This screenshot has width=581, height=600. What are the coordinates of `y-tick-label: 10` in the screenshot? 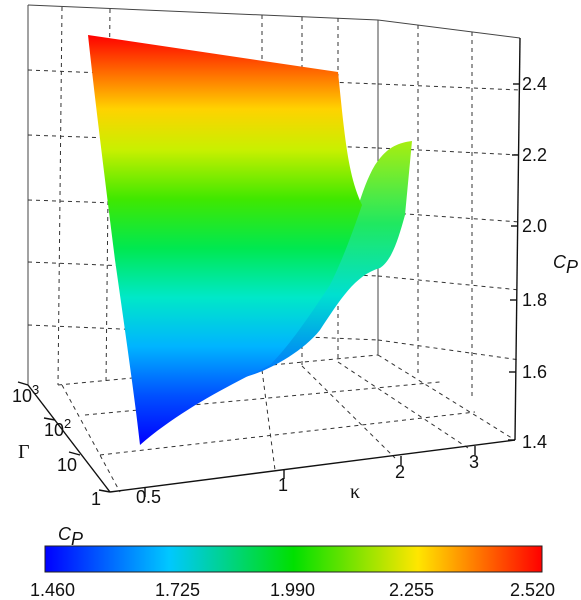 It's located at (67, 465).